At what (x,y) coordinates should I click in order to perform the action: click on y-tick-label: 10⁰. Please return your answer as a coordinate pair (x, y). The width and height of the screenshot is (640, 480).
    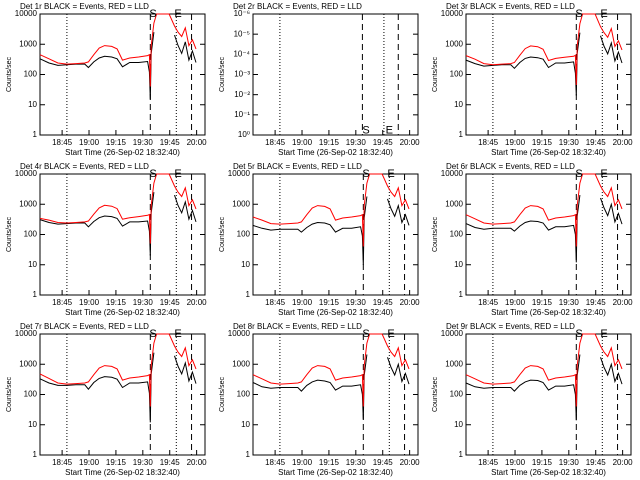
    Looking at the image, I should click on (244, 134).